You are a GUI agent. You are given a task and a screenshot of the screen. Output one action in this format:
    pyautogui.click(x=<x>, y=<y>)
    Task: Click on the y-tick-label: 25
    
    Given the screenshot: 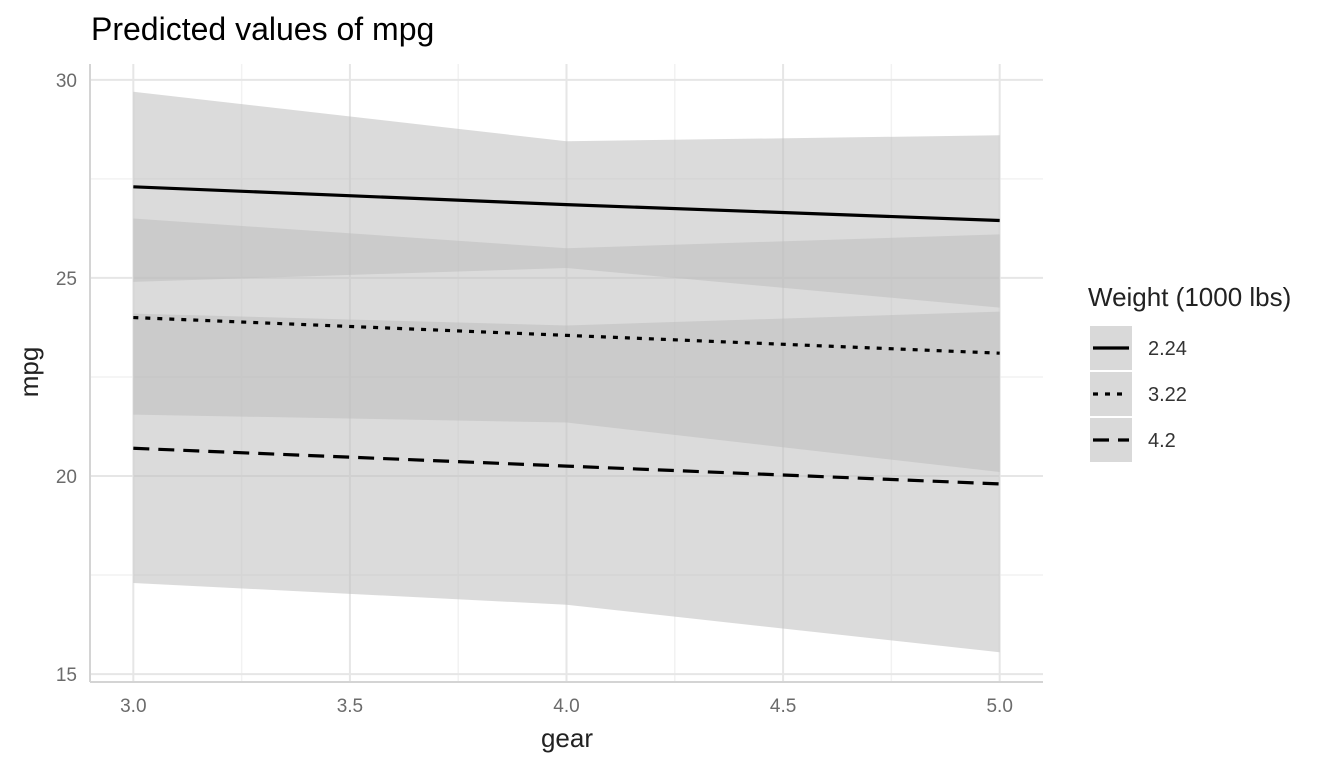 What is the action you would take?
    pyautogui.click(x=66, y=279)
    